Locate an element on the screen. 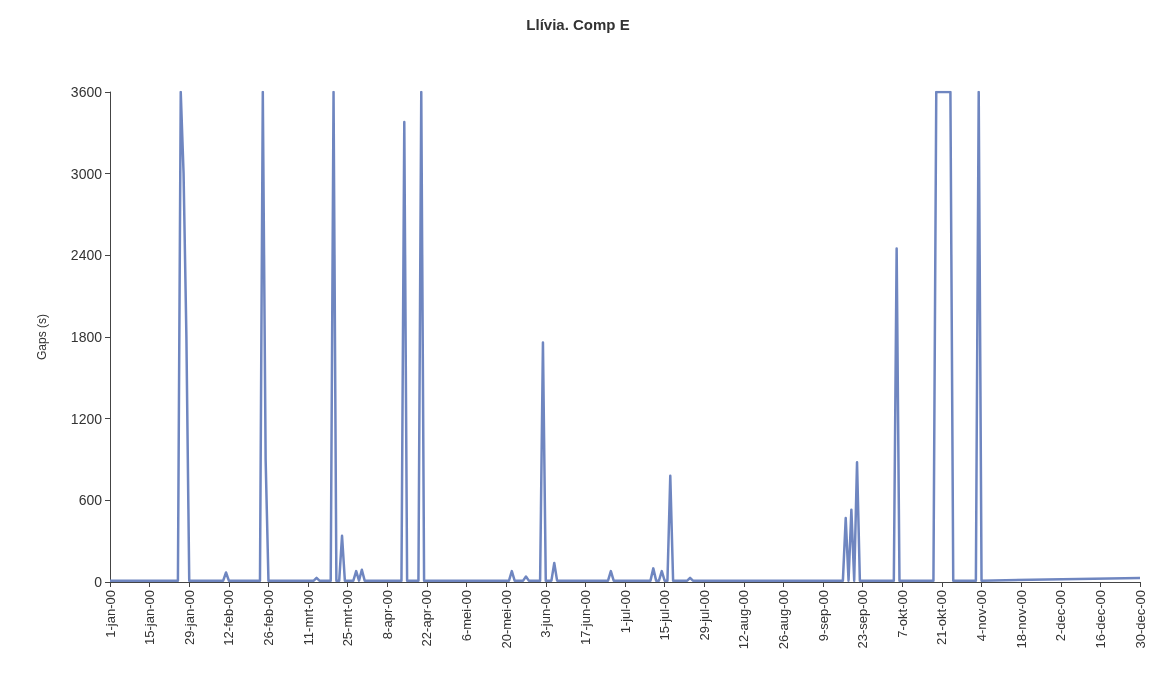 This screenshot has width=1156, height=695. chart-title: Llívia. Comp E is located at coordinates (578, 24).